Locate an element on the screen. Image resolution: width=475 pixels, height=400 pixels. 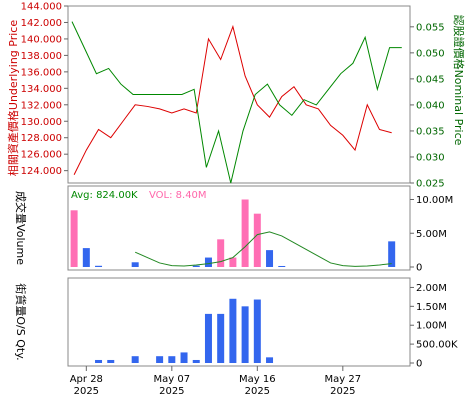
right-tick-label: 0.045 is located at coordinates (430, 79).